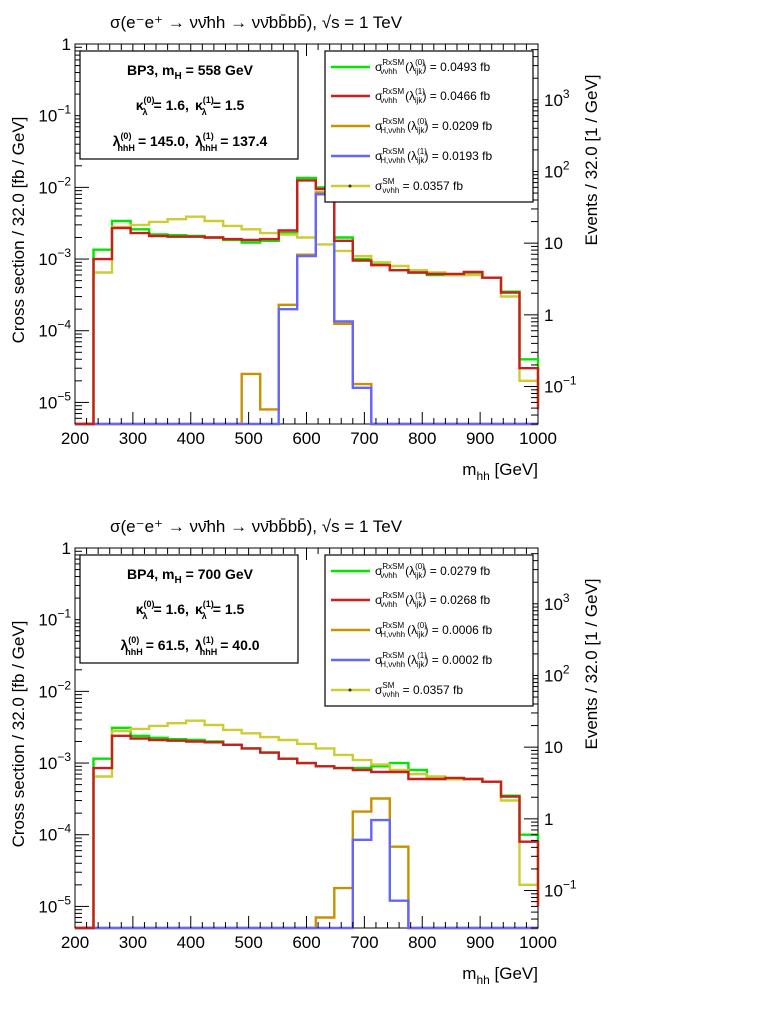  I want to click on legend-entry-blue: σRxSM H,ννhh (λ(1) ijk) = 0.0002 fb, so click(411, 660).